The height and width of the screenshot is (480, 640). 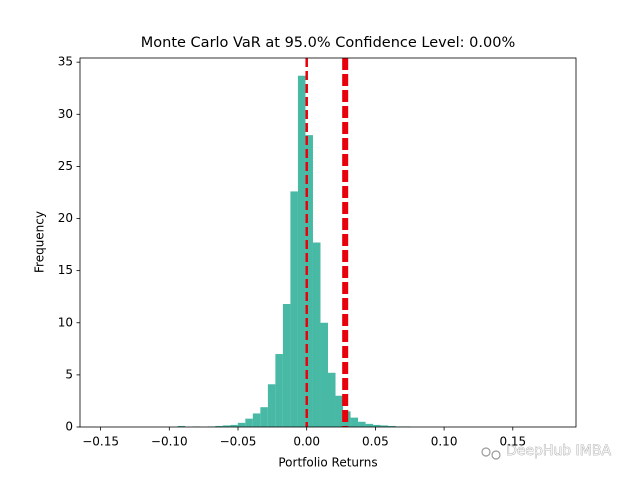 What do you see at coordinates (375, 442) in the screenshot?
I see `x-tick-label: 0.05` at bounding box center [375, 442].